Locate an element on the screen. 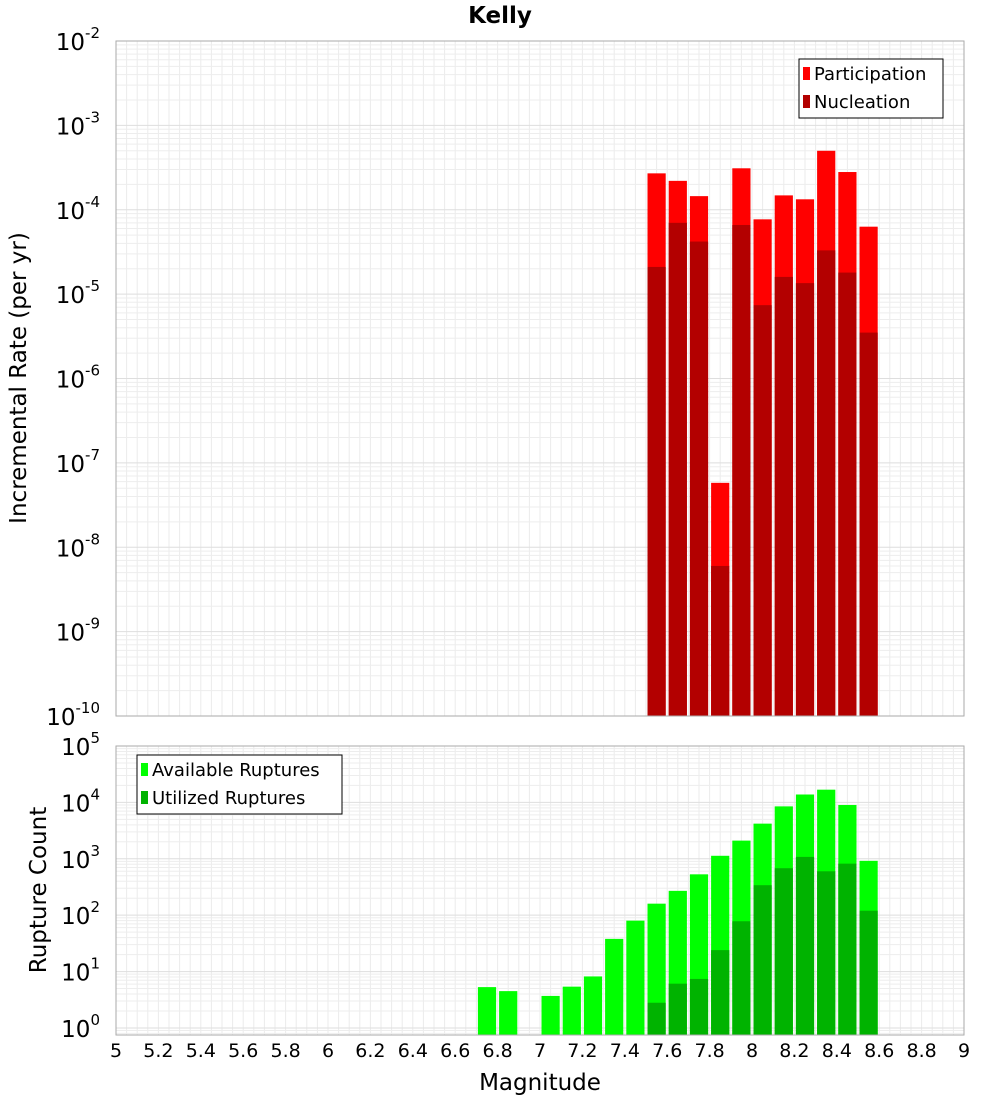  top-y-tick-label: 10⁻⁵ is located at coordinates (78, 293).